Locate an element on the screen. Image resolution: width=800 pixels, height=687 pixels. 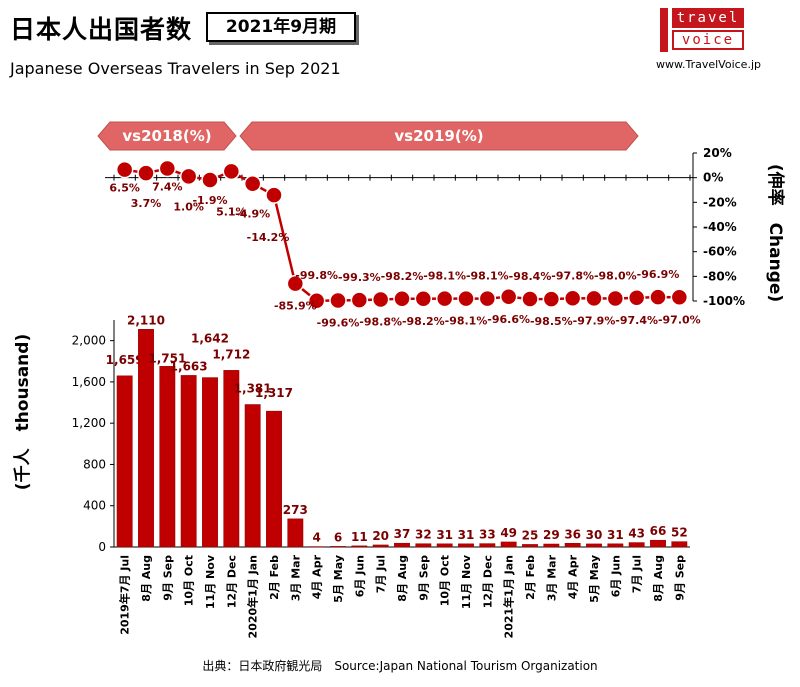
bar-value-label: 1,642 is located at coordinates (210, 339).